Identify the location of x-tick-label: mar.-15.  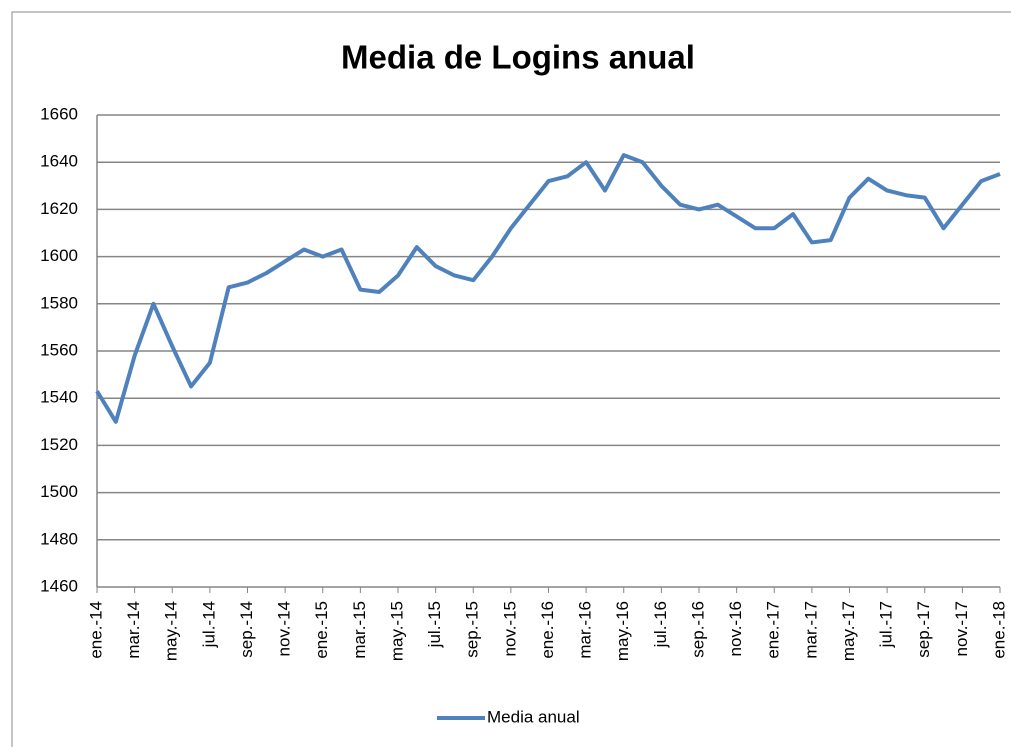
(359, 630).